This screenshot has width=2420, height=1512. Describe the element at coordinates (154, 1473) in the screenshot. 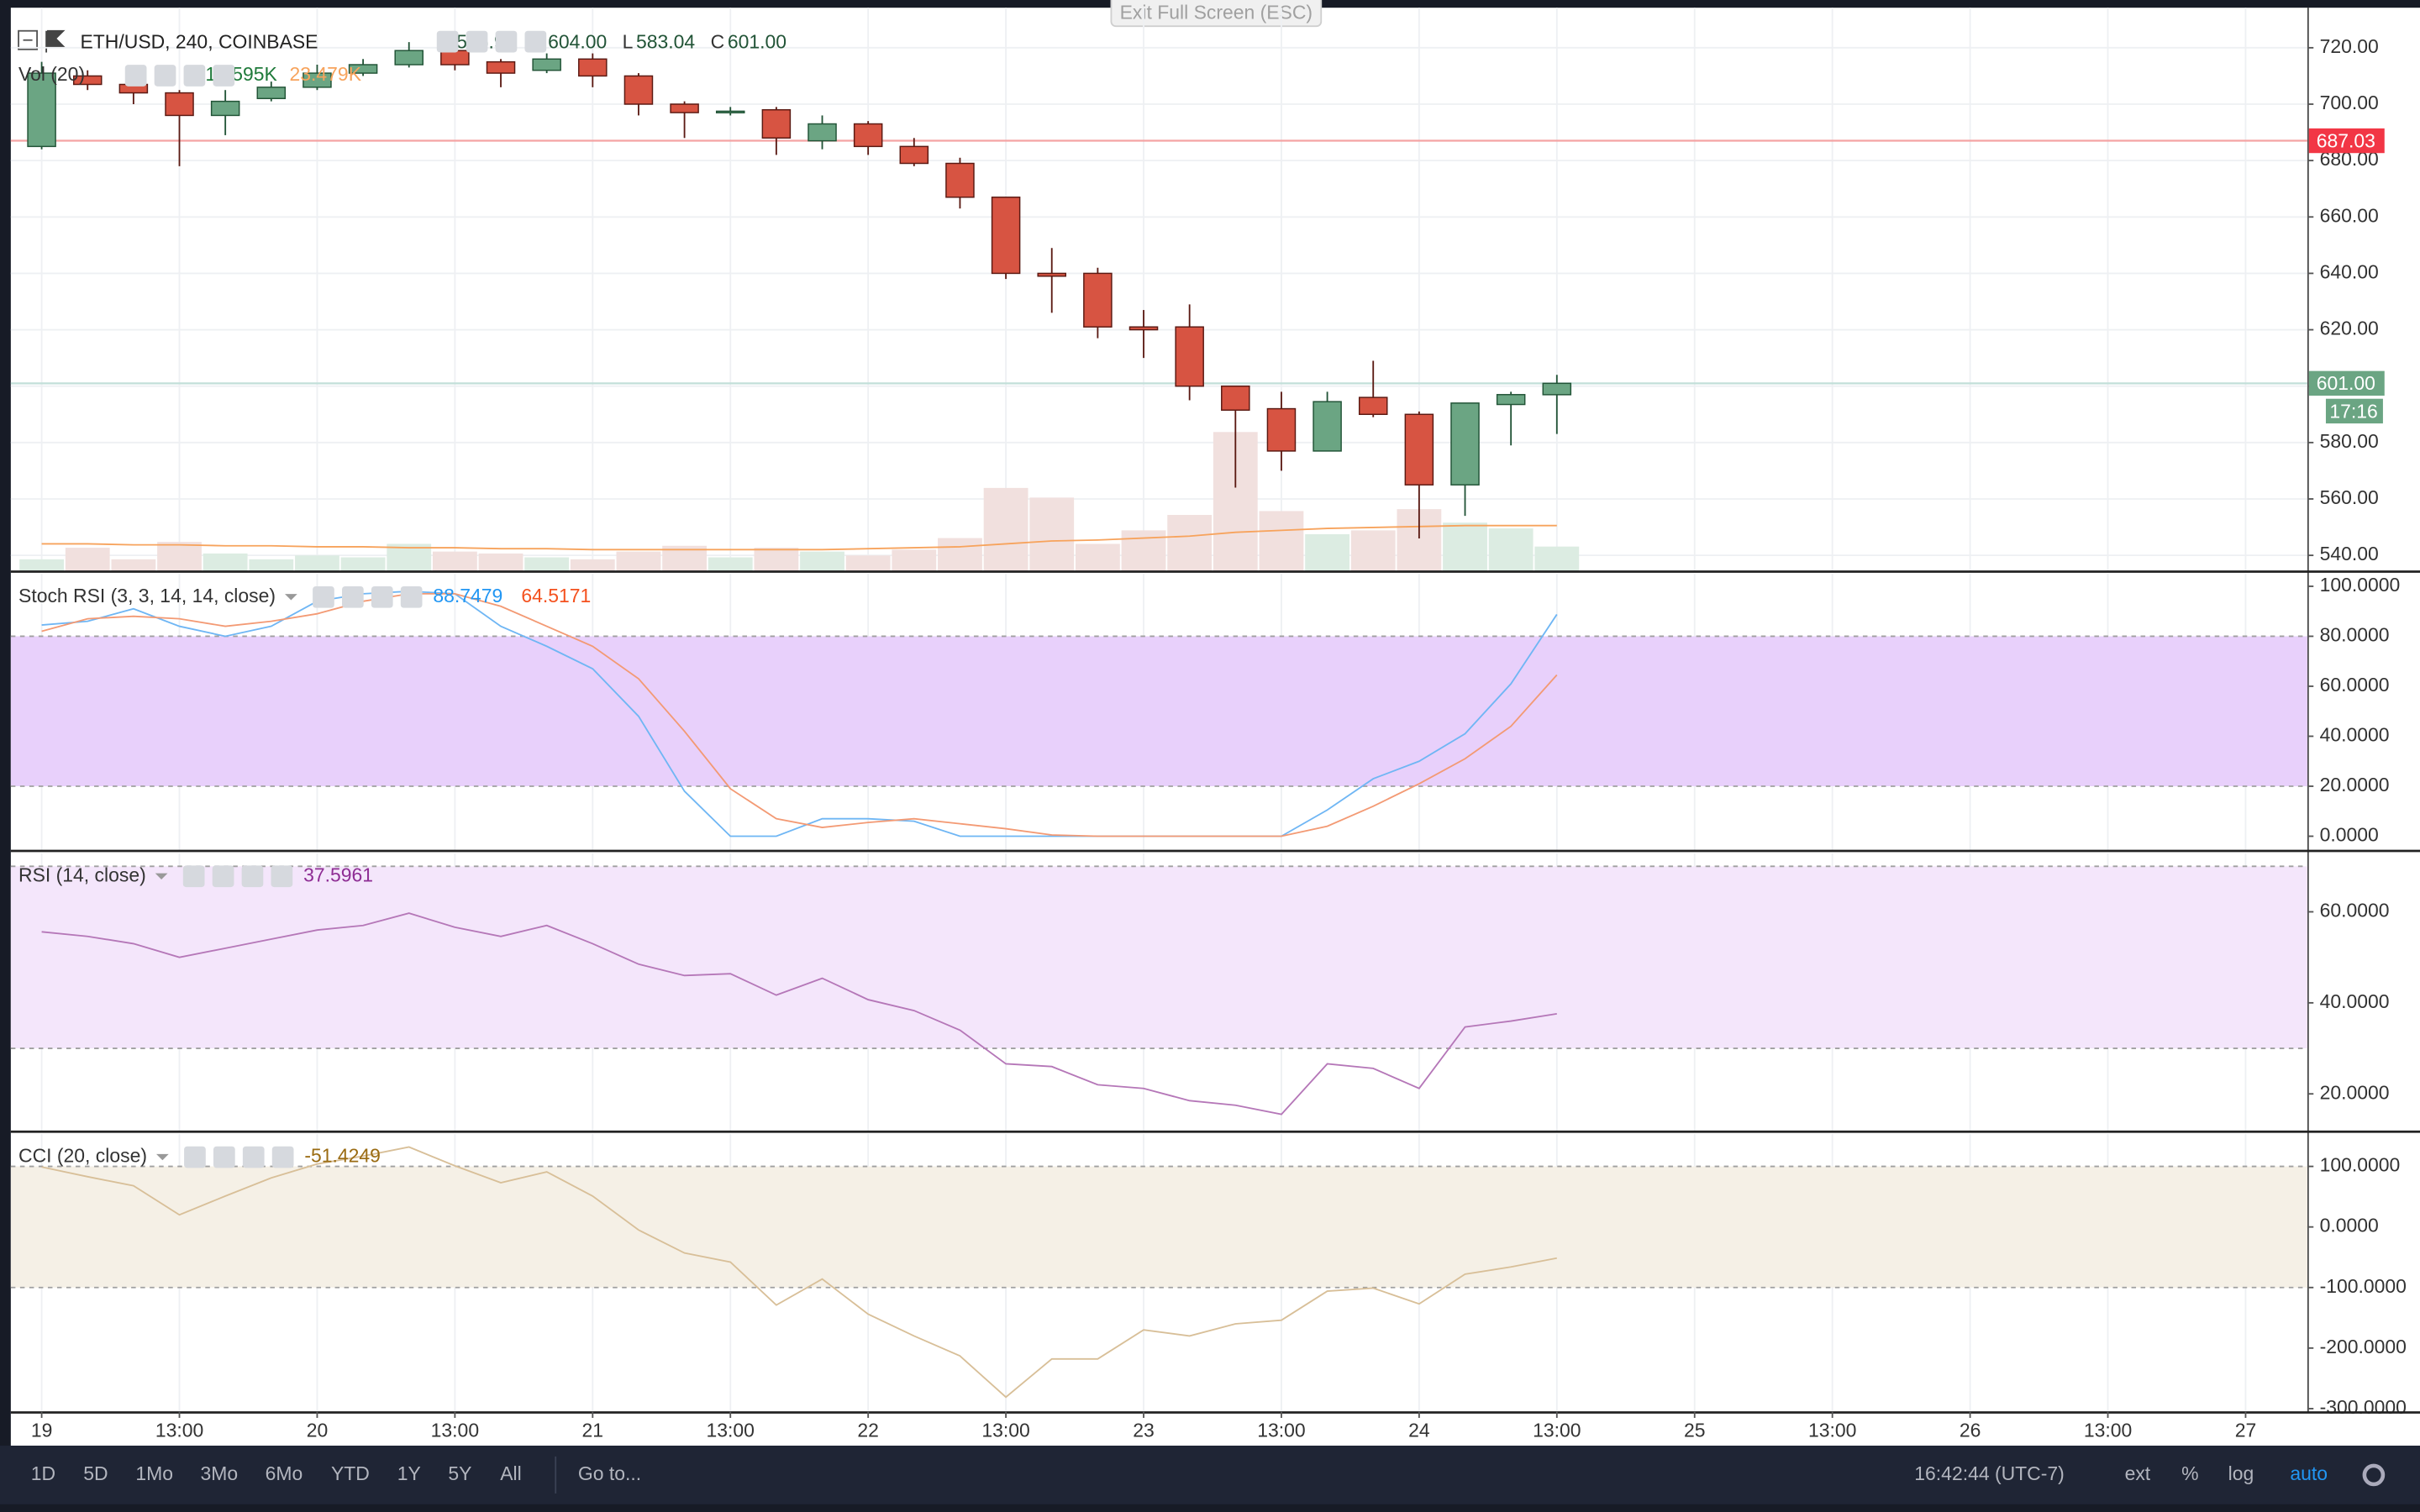

I see `range-button: 1Mo` at that location.